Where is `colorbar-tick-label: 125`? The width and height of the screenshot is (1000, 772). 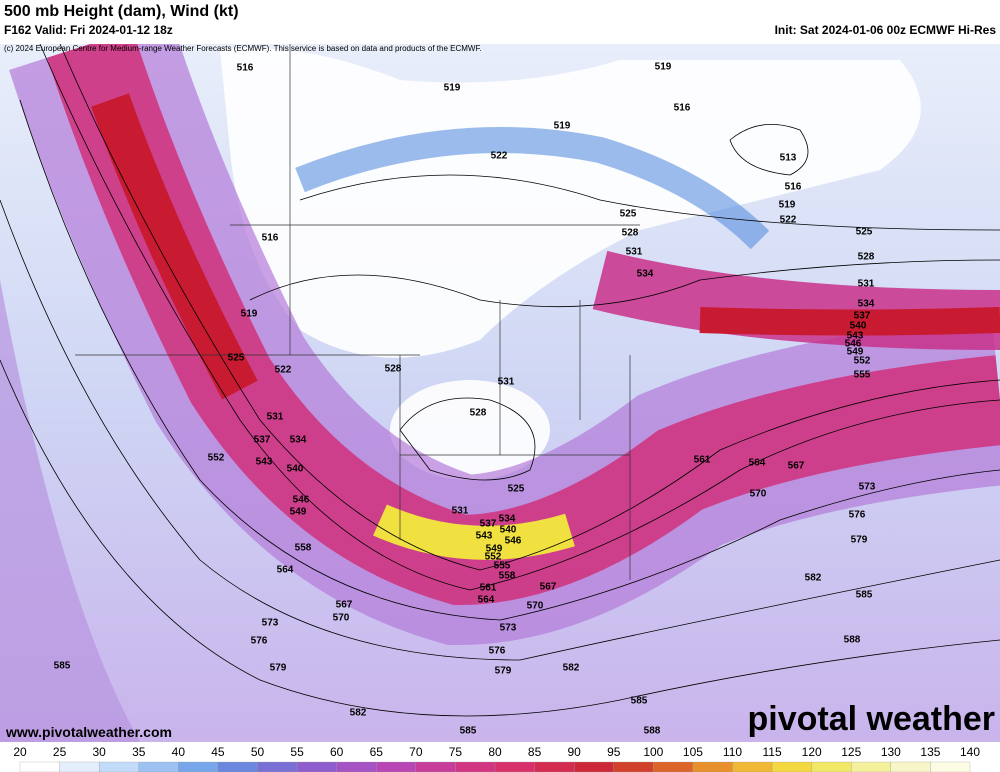
colorbar-tick-label: 125 is located at coordinates (851, 752).